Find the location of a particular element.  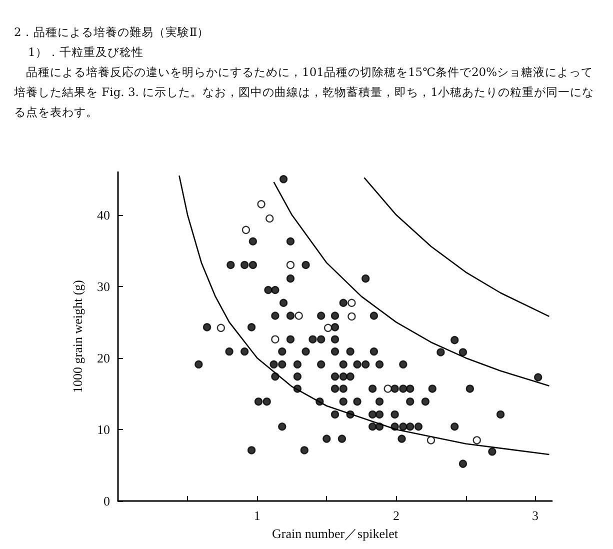

x-tick-label: 1 is located at coordinates (257, 515).